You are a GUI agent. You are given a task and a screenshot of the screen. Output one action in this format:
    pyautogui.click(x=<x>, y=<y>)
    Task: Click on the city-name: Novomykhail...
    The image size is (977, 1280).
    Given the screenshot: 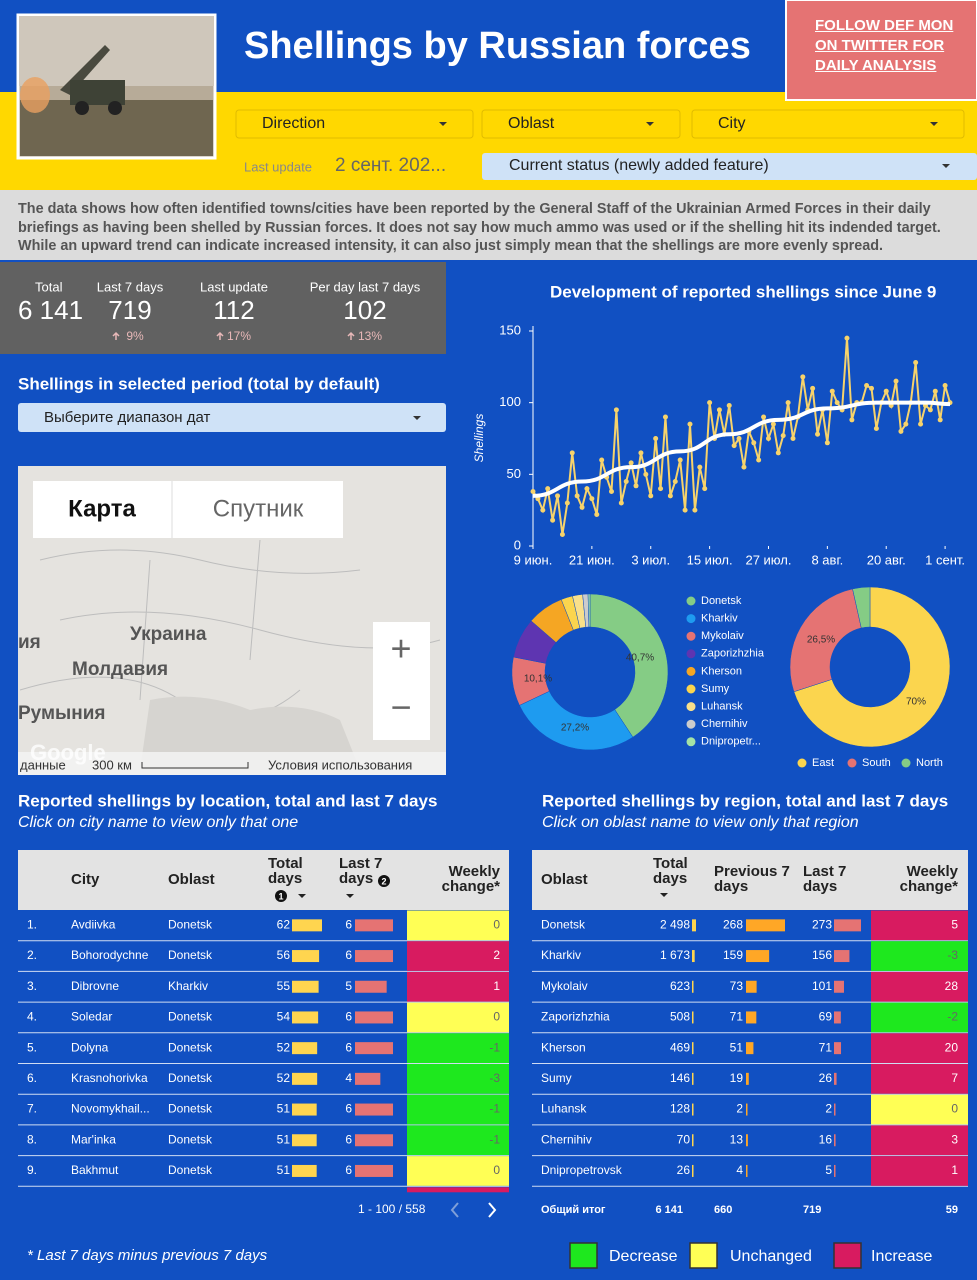 What is the action you would take?
    pyautogui.click(x=110, y=1109)
    